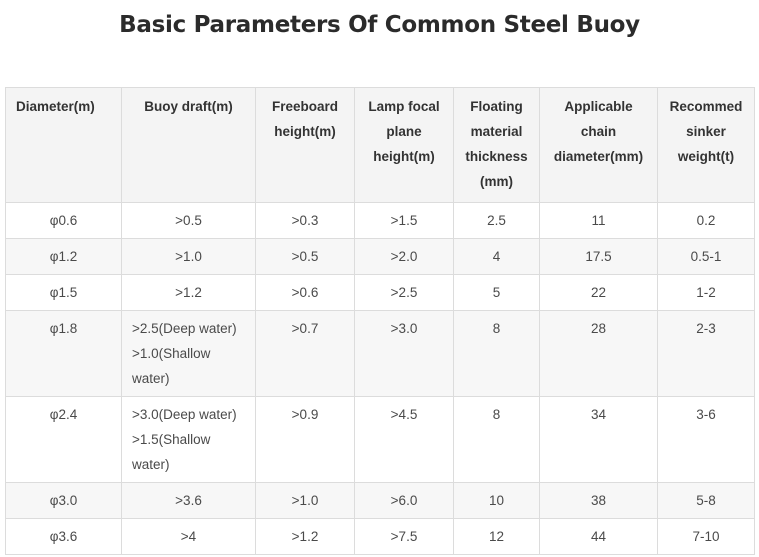 The image size is (759, 557). I want to click on cell-buoy-draft: >3.0(Deep water) >1.5(Shallow water), so click(188, 439).